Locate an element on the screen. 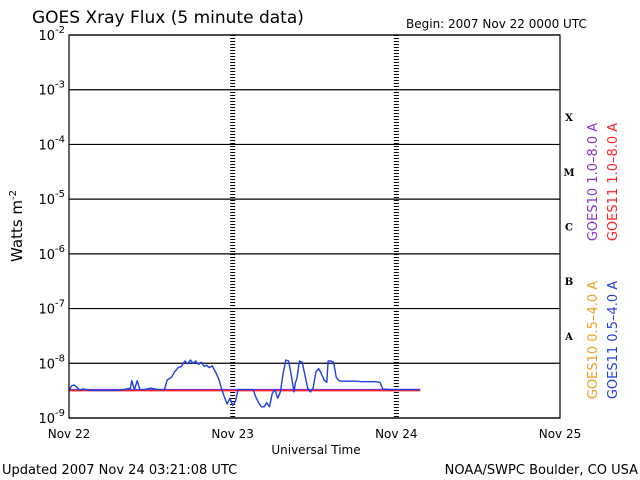  legend-entry: GOES11 0.5–4.0 A is located at coordinates (613, 340).